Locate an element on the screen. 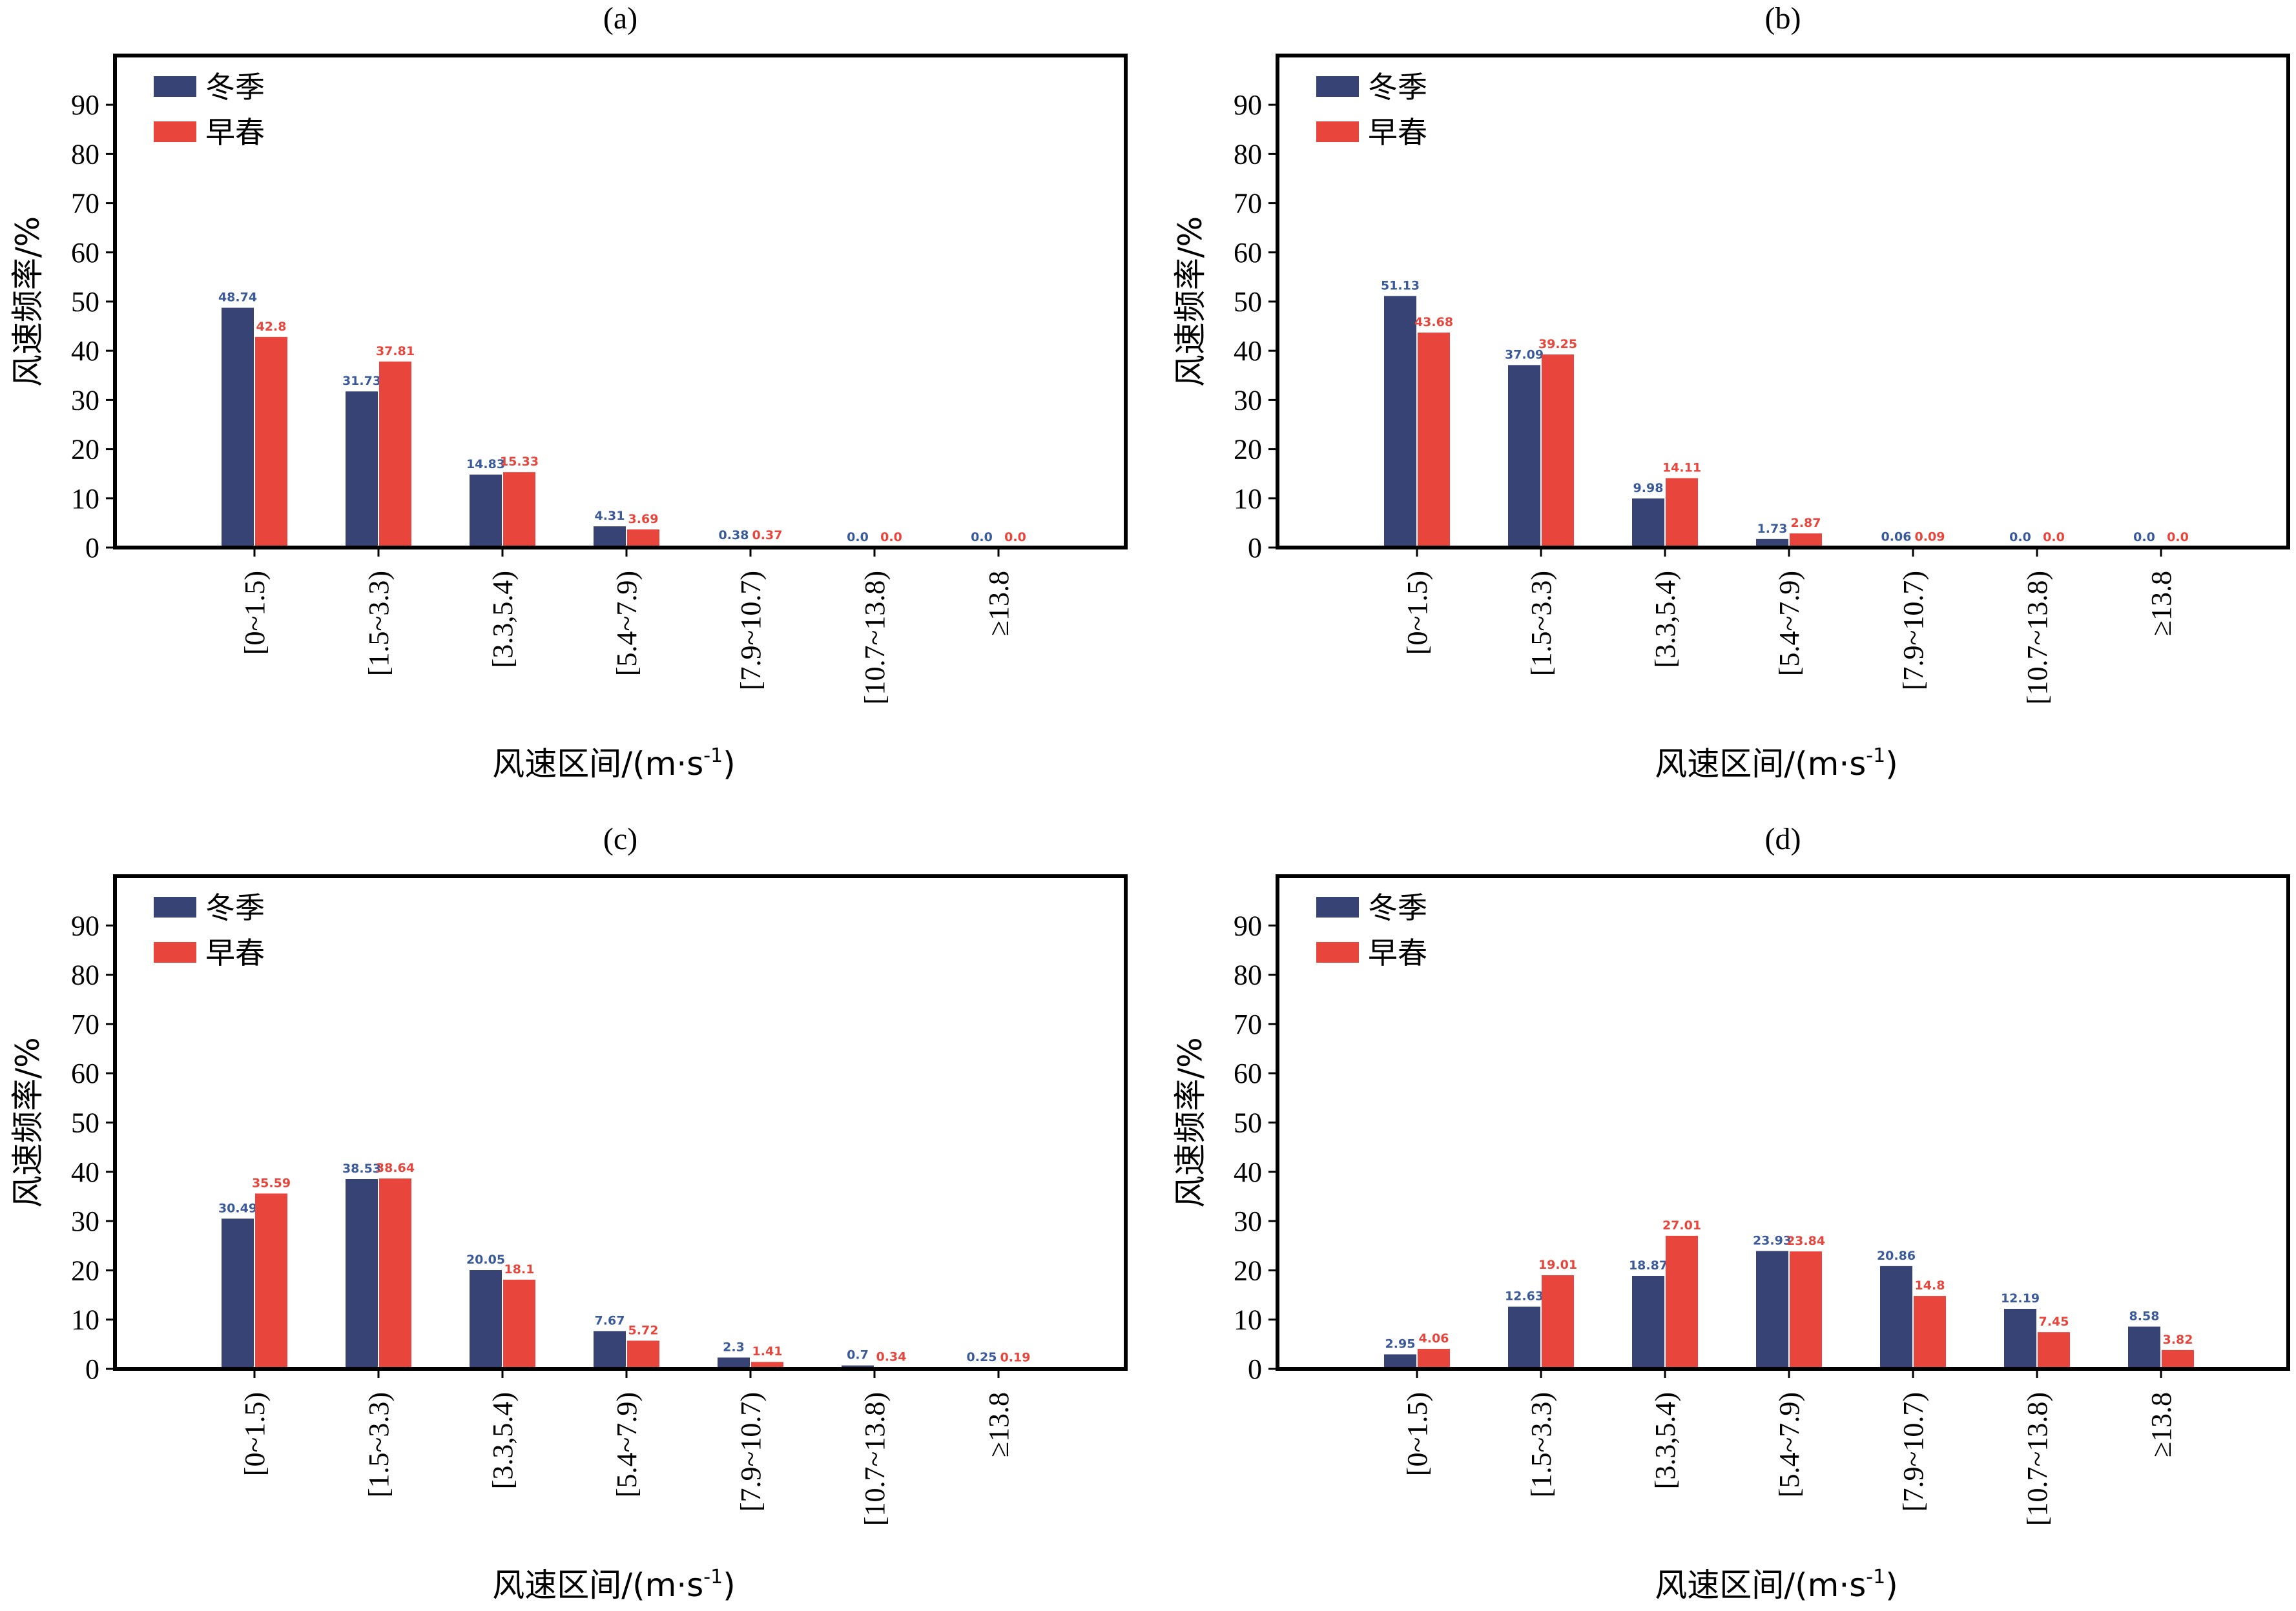 Image resolution: width=2296 pixels, height=1611 pixels. data-label: 12.63 is located at coordinates (1524, 1297).